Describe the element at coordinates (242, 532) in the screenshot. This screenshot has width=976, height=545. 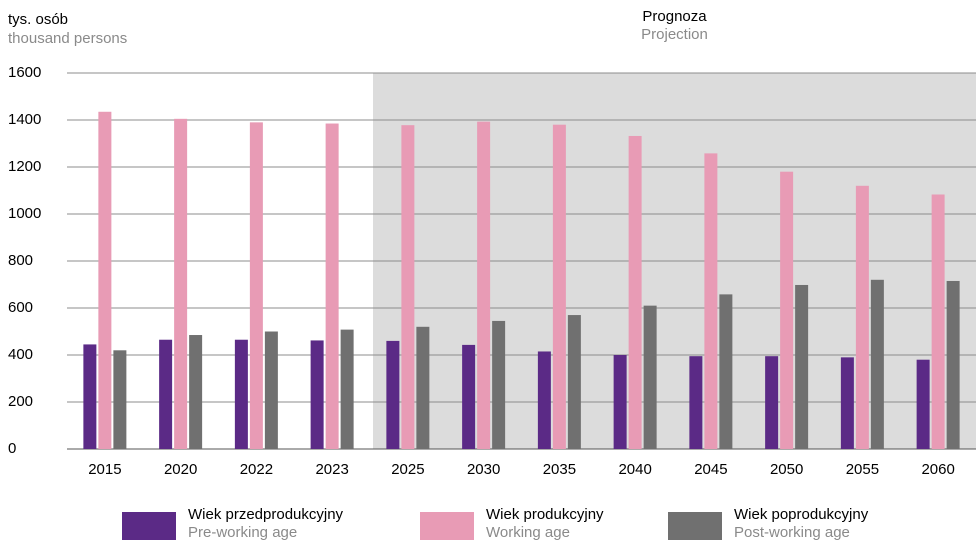
I see `legend-label-en: Pre-working age` at that location.